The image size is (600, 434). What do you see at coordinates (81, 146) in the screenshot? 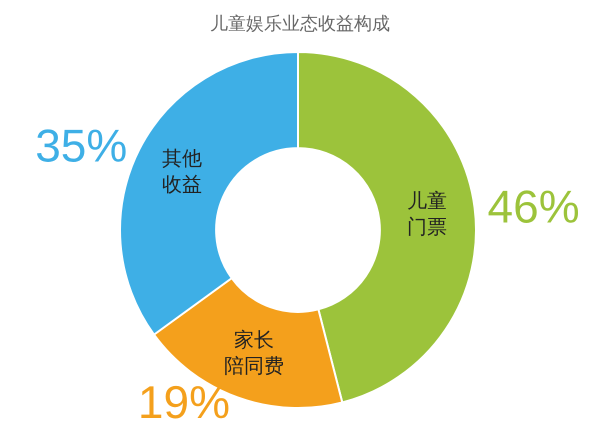
I see `data-label: 35%` at bounding box center [81, 146].